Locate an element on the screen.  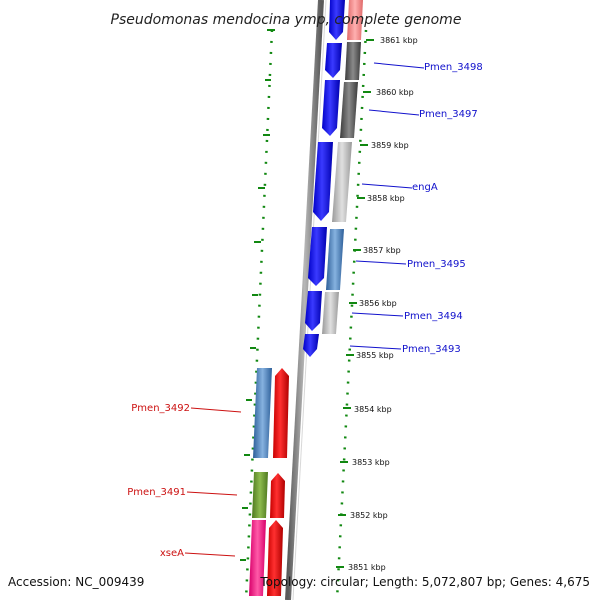
gene-label: Pmen_3492 is located at coordinates (160, 408).